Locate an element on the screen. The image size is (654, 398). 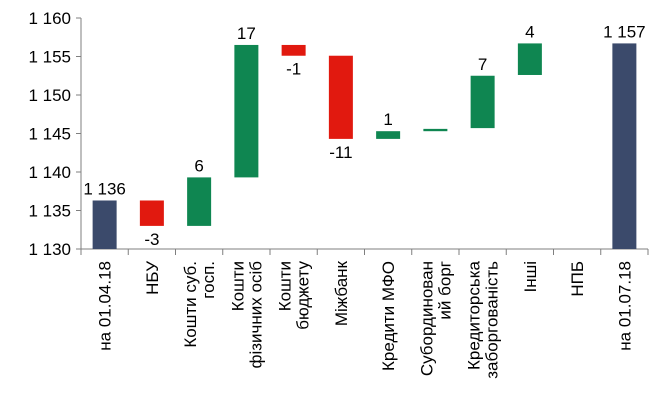
data-label: 1 is located at coordinates (387, 119).